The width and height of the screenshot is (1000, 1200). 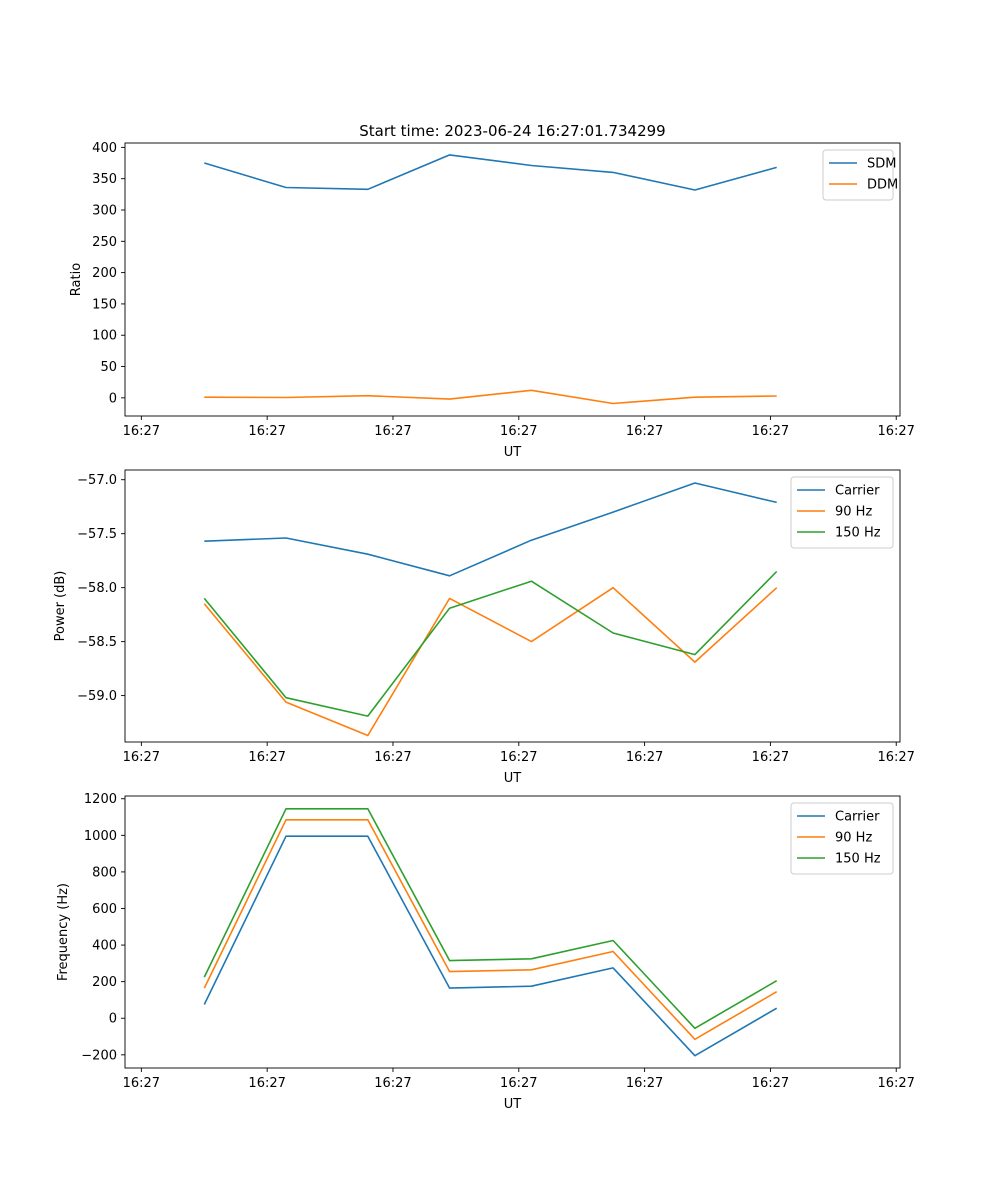 What do you see at coordinates (108, 367) in the screenshot?
I see `y-tick-label: 50` at bounding box center [108, 367].